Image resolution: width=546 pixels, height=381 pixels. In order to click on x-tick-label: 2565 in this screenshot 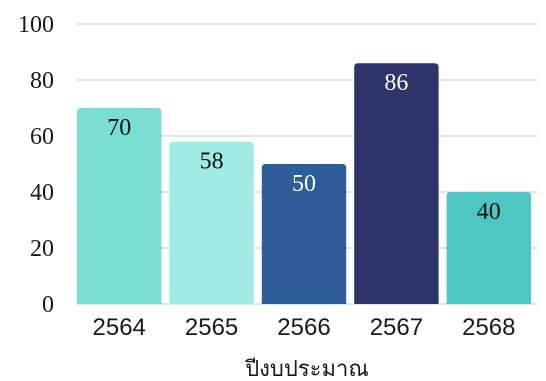, I will do `click(211, 327)`.